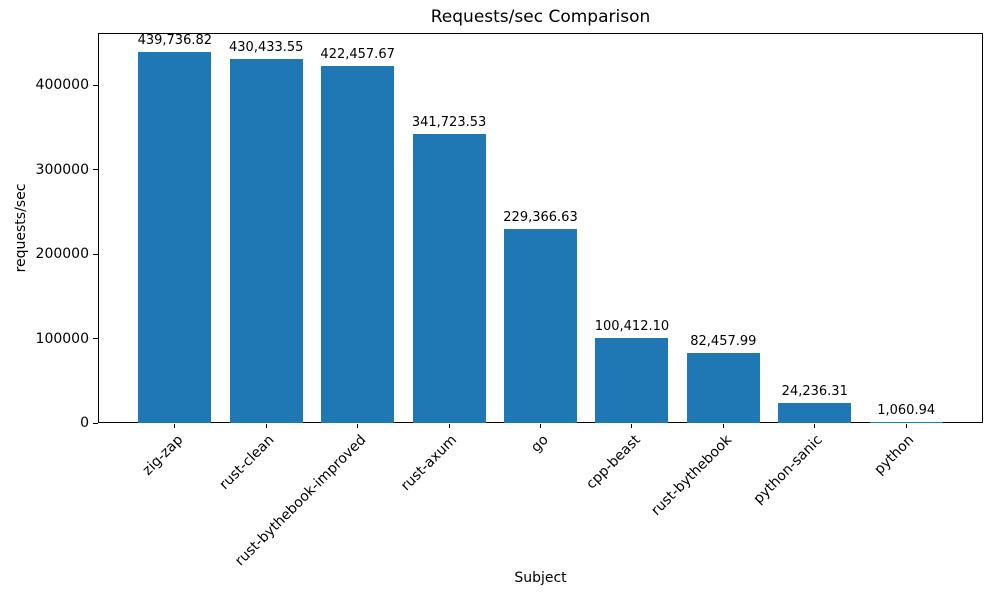  Describe the element at coordinates (175, 237) in the screenshot. I see `bar-zig-zap` at that location.